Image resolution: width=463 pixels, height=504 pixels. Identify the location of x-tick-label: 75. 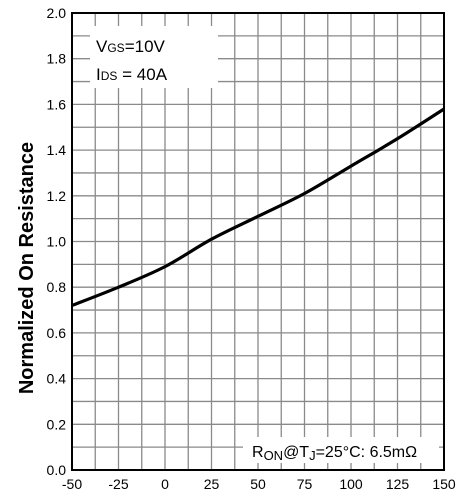
(305, 484).